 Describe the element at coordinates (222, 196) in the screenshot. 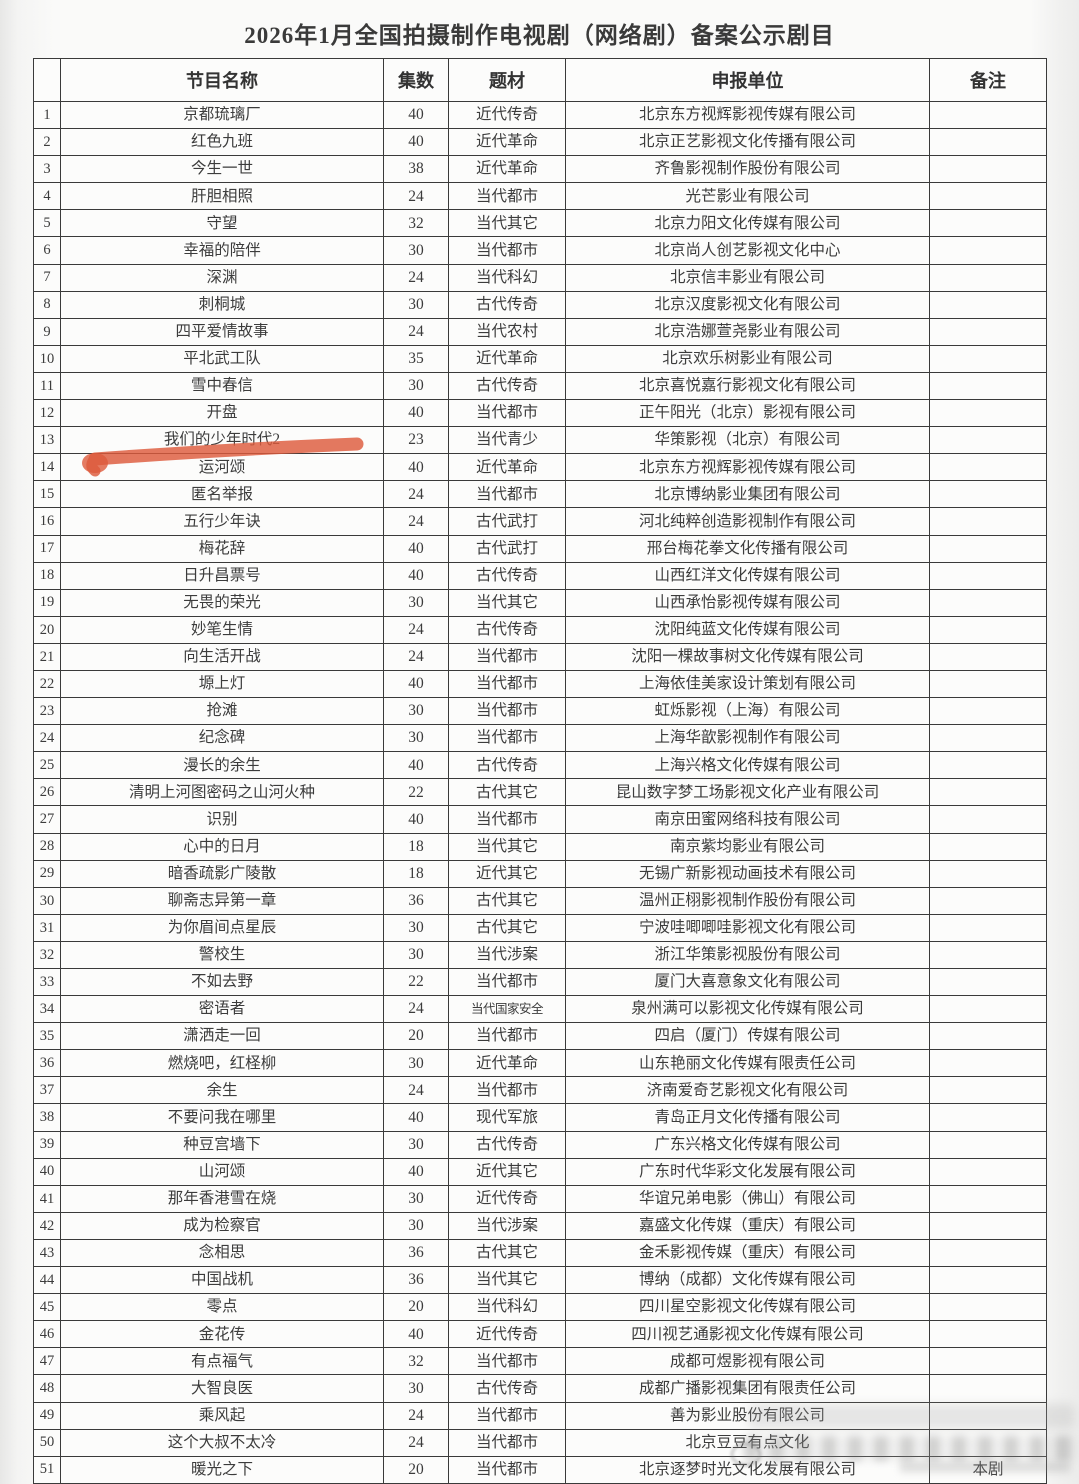

I see `program-name-cell: 肝胆相照` at that location.